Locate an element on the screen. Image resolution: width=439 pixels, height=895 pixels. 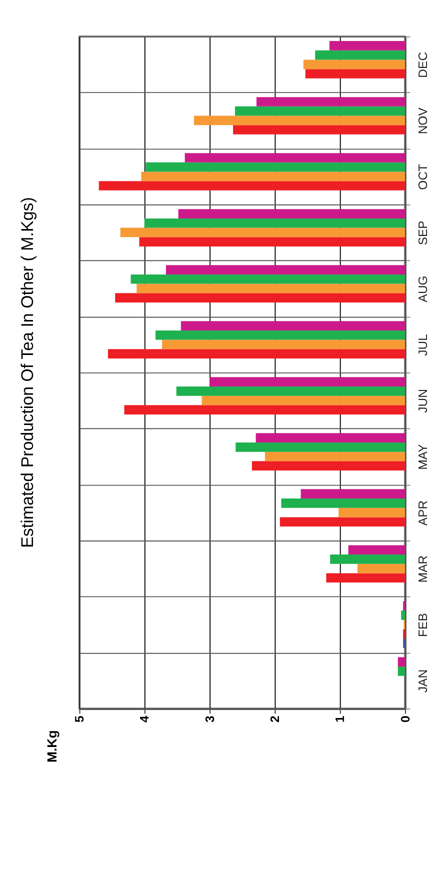
text: M.Kg is located at coordinates (52, 746).